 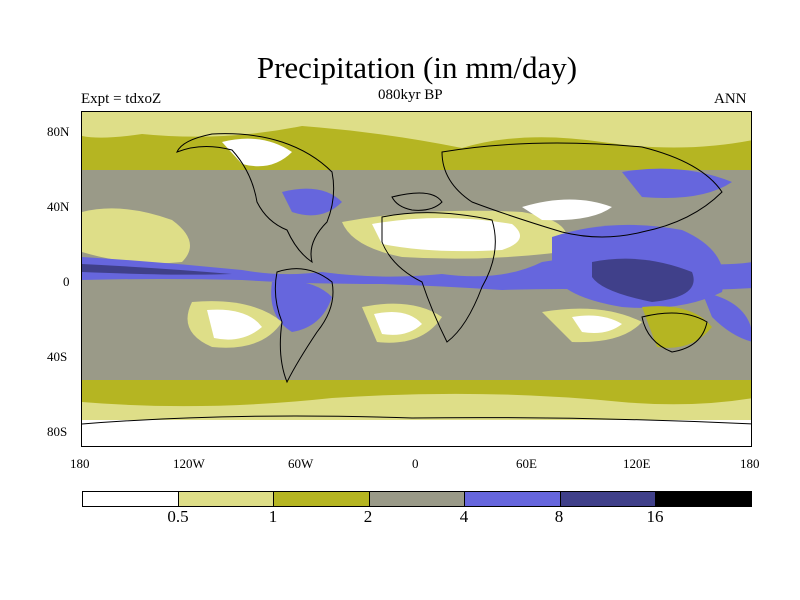 I want to click on itcz-pacific-core, so click(x=157, y=269).